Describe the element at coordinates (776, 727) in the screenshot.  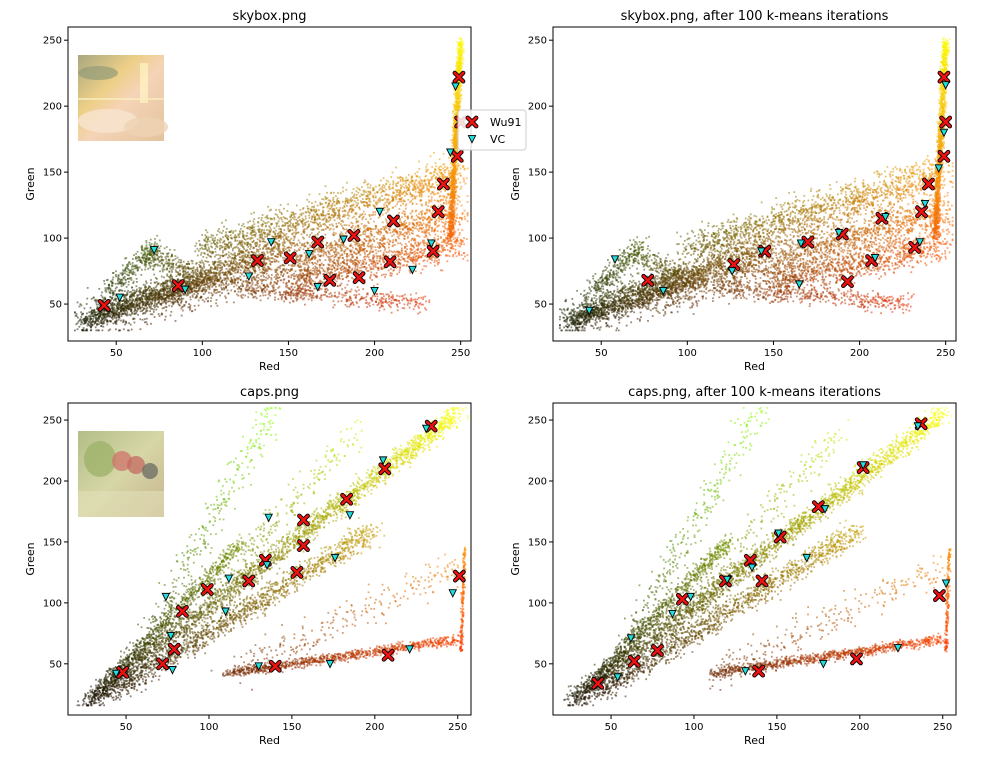
I see `x-tick-label: 150` at that location.